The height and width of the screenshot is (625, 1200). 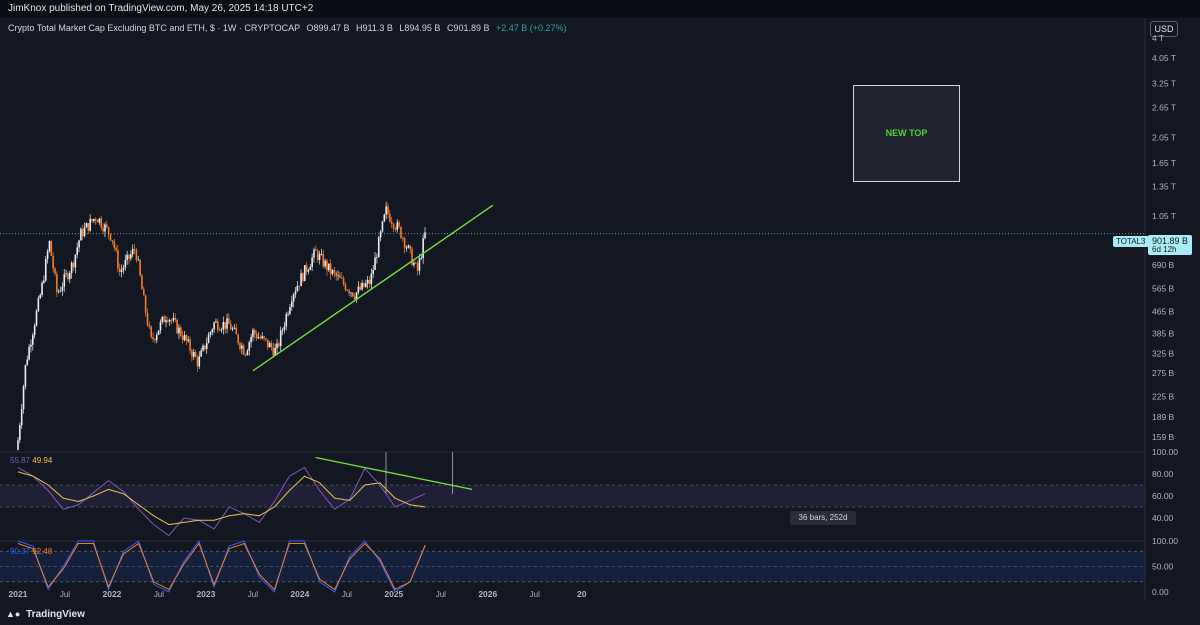 I want to click on rsi-band, so click(x=572, y=496).